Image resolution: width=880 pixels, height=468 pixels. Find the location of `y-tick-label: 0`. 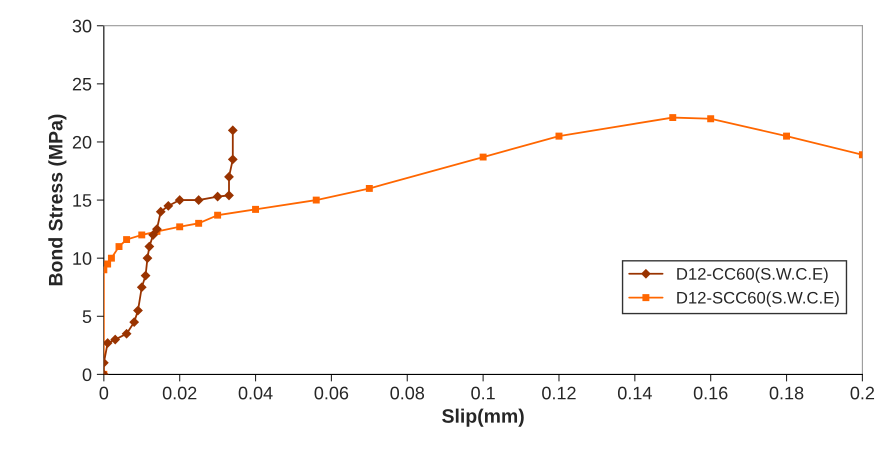

y-tick-label: 0 is located at coordinates (87, 375).